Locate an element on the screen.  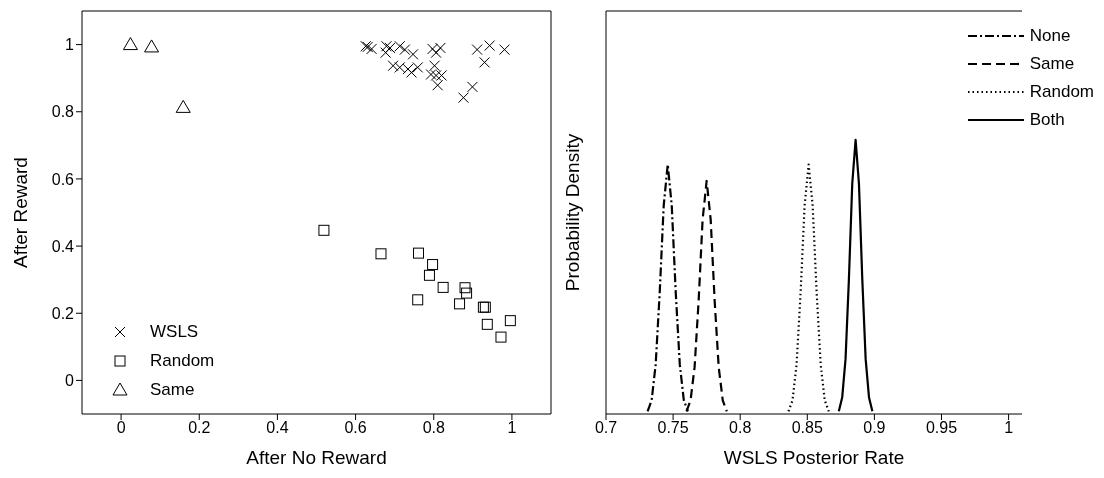
x-axis-title: After No Reward is located at coordinates (316, 457).